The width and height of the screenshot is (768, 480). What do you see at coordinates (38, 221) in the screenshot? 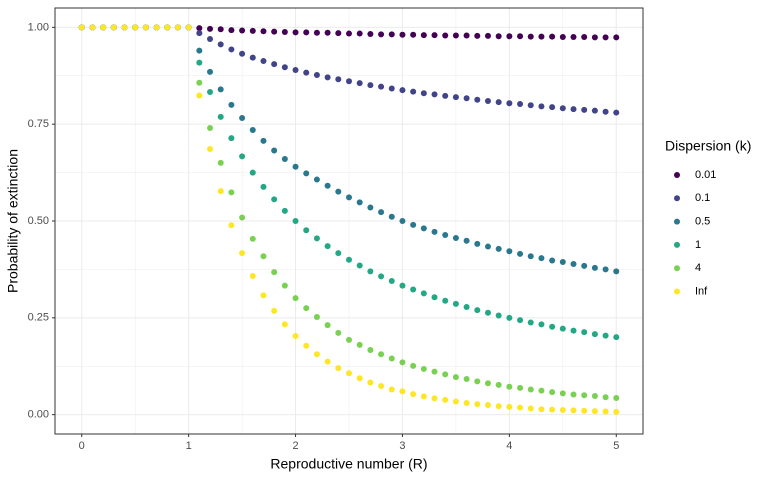
I see `y-tick-label: 0.50` at bounding box center [38, 221].